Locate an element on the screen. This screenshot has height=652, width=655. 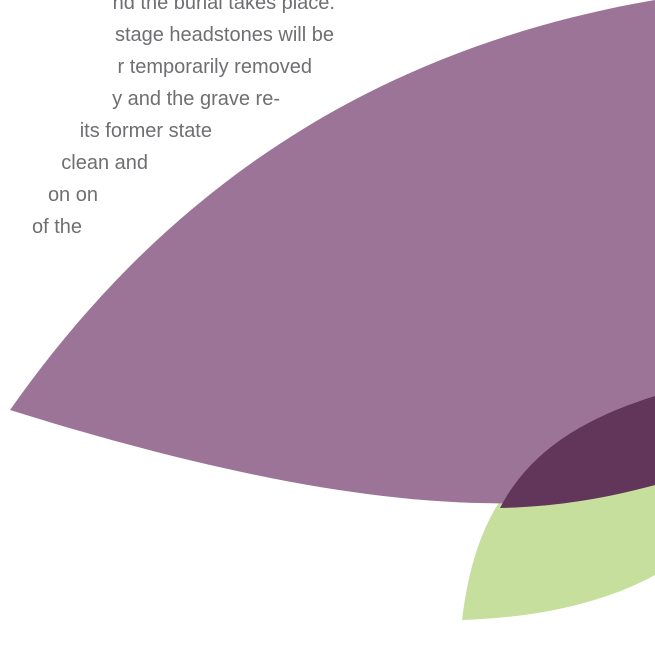
text-line: of the is located at coordinates (56, 227).